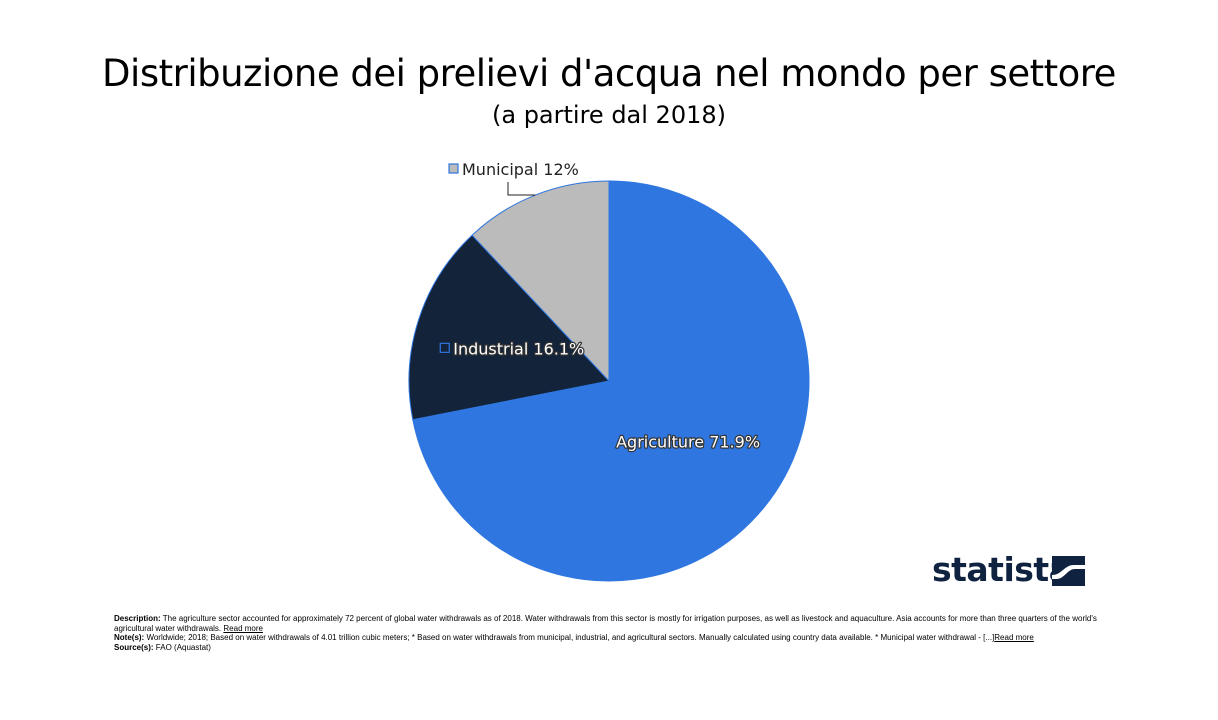  What do you see at coordinates (243, 628) in the screenshot?
I see `description-read-more-link: Read more` at bounding box center [243, 628].